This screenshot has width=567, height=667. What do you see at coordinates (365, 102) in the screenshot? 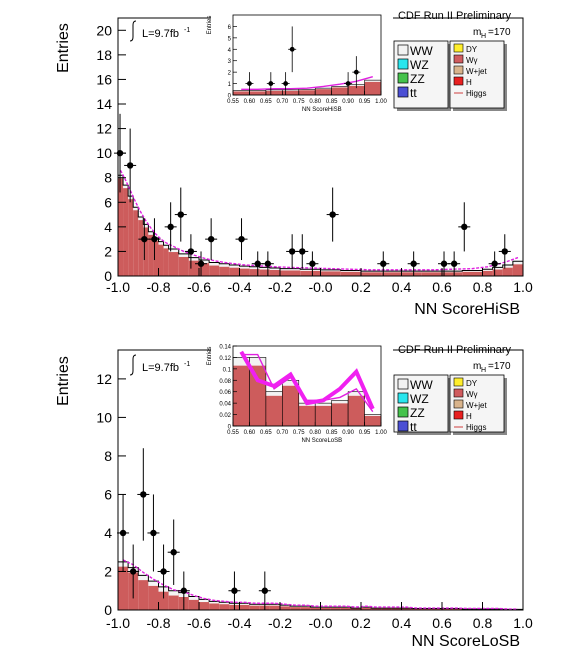
I see `inset-x-tick-label: 0.95` at bounding box center [365, 102].